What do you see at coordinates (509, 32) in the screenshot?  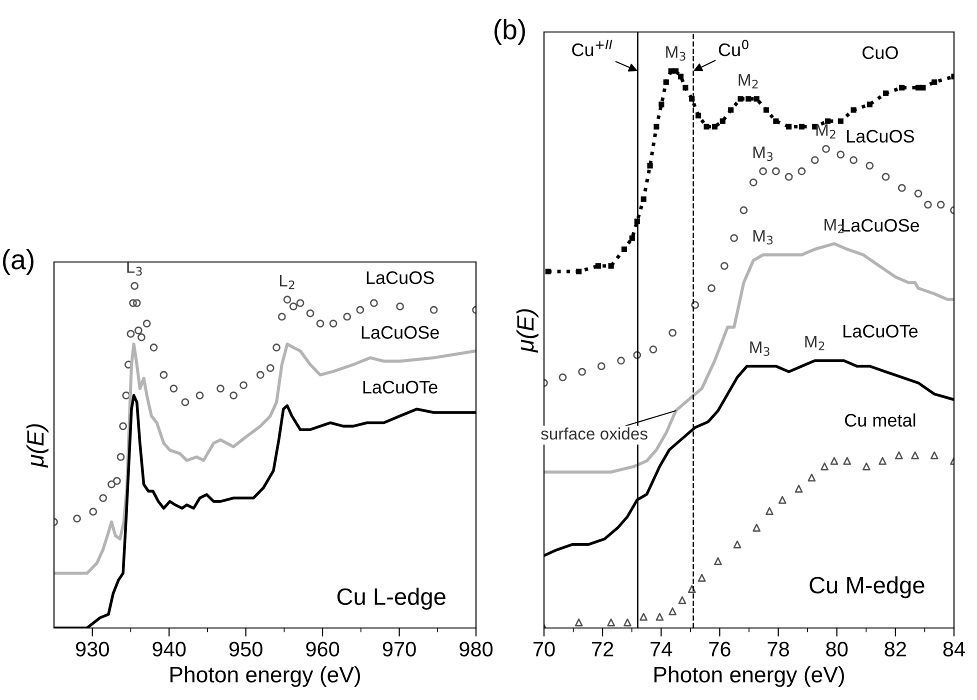 I see `chart-title: (b)` at bounding box center [509, 32].